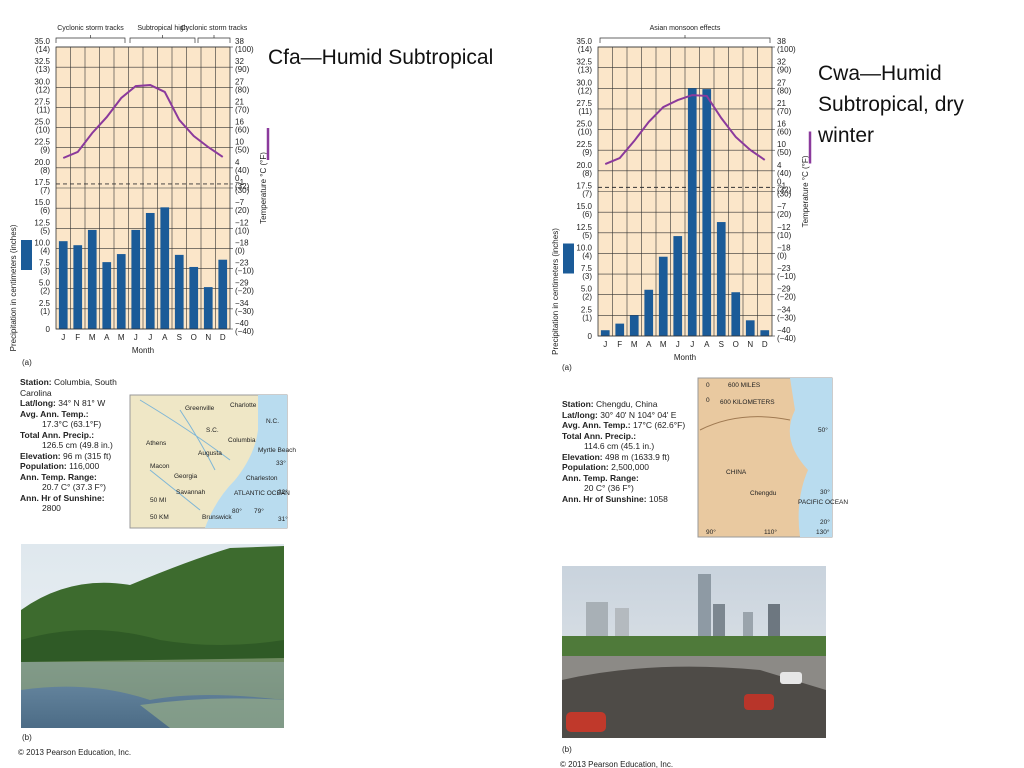 The image size is (1024, 768). What do you see at coordinates (45, 271) in the screenshot?
I see `y-tick-label-secondary: (3)` at bounding box center [45, 271].